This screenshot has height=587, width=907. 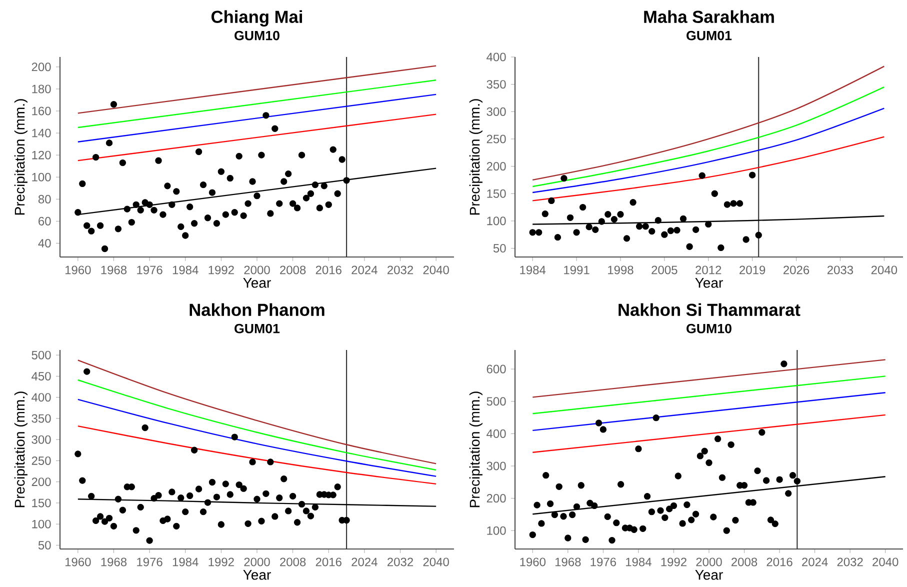 What do you see at coordinates (44, 221) in the screenshot?
I see `y-tick-label: 60` at bounding box center [44, 221].